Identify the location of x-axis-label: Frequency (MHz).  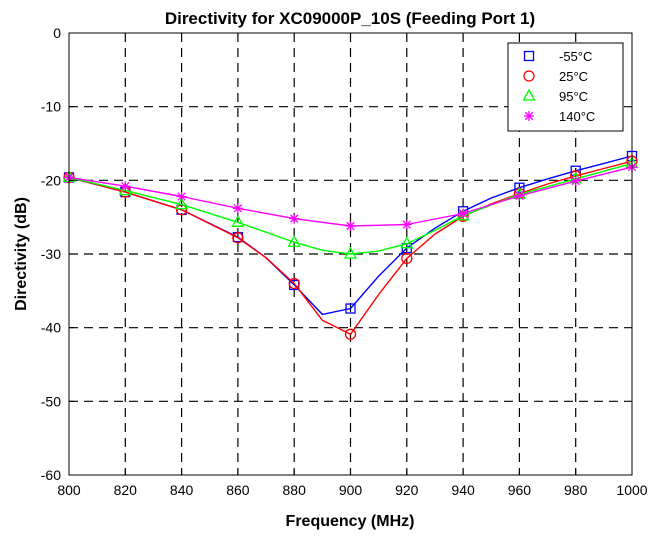
(350, 521).